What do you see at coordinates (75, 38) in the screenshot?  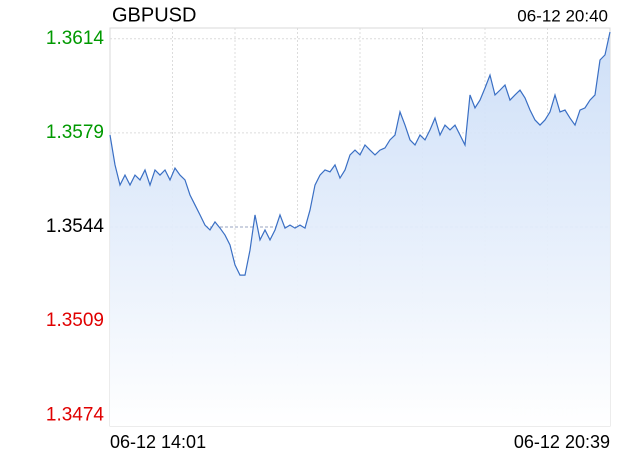 I see `y-tick-label: 1.3614` at bounding box center [75, 38].